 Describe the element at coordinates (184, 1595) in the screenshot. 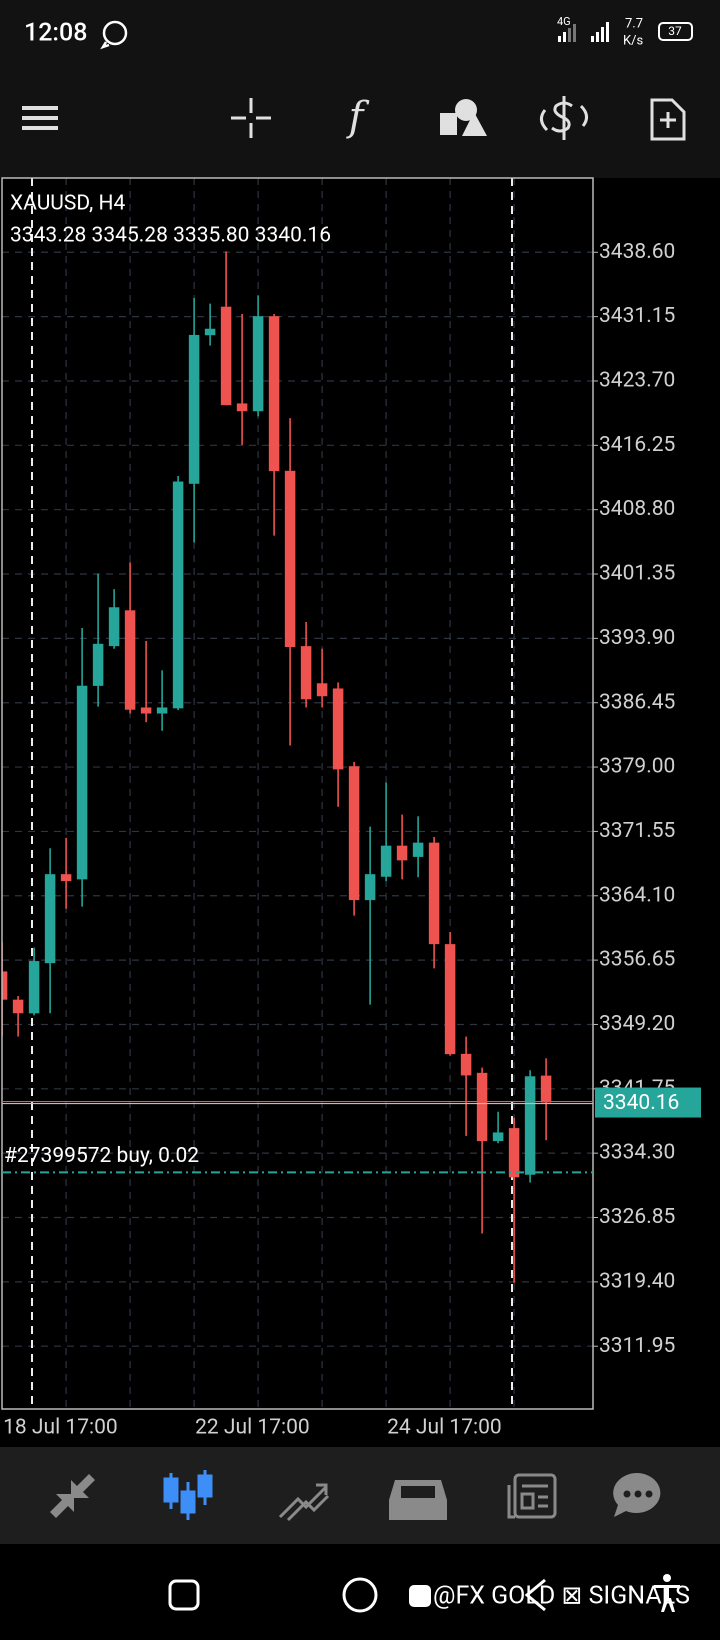

I see `recents-button` at that location.